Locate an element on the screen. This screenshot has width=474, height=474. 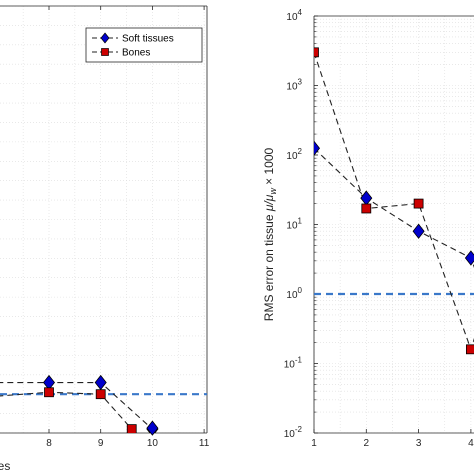
left-xtick-label: 10 is located at coordinates (153, 443).